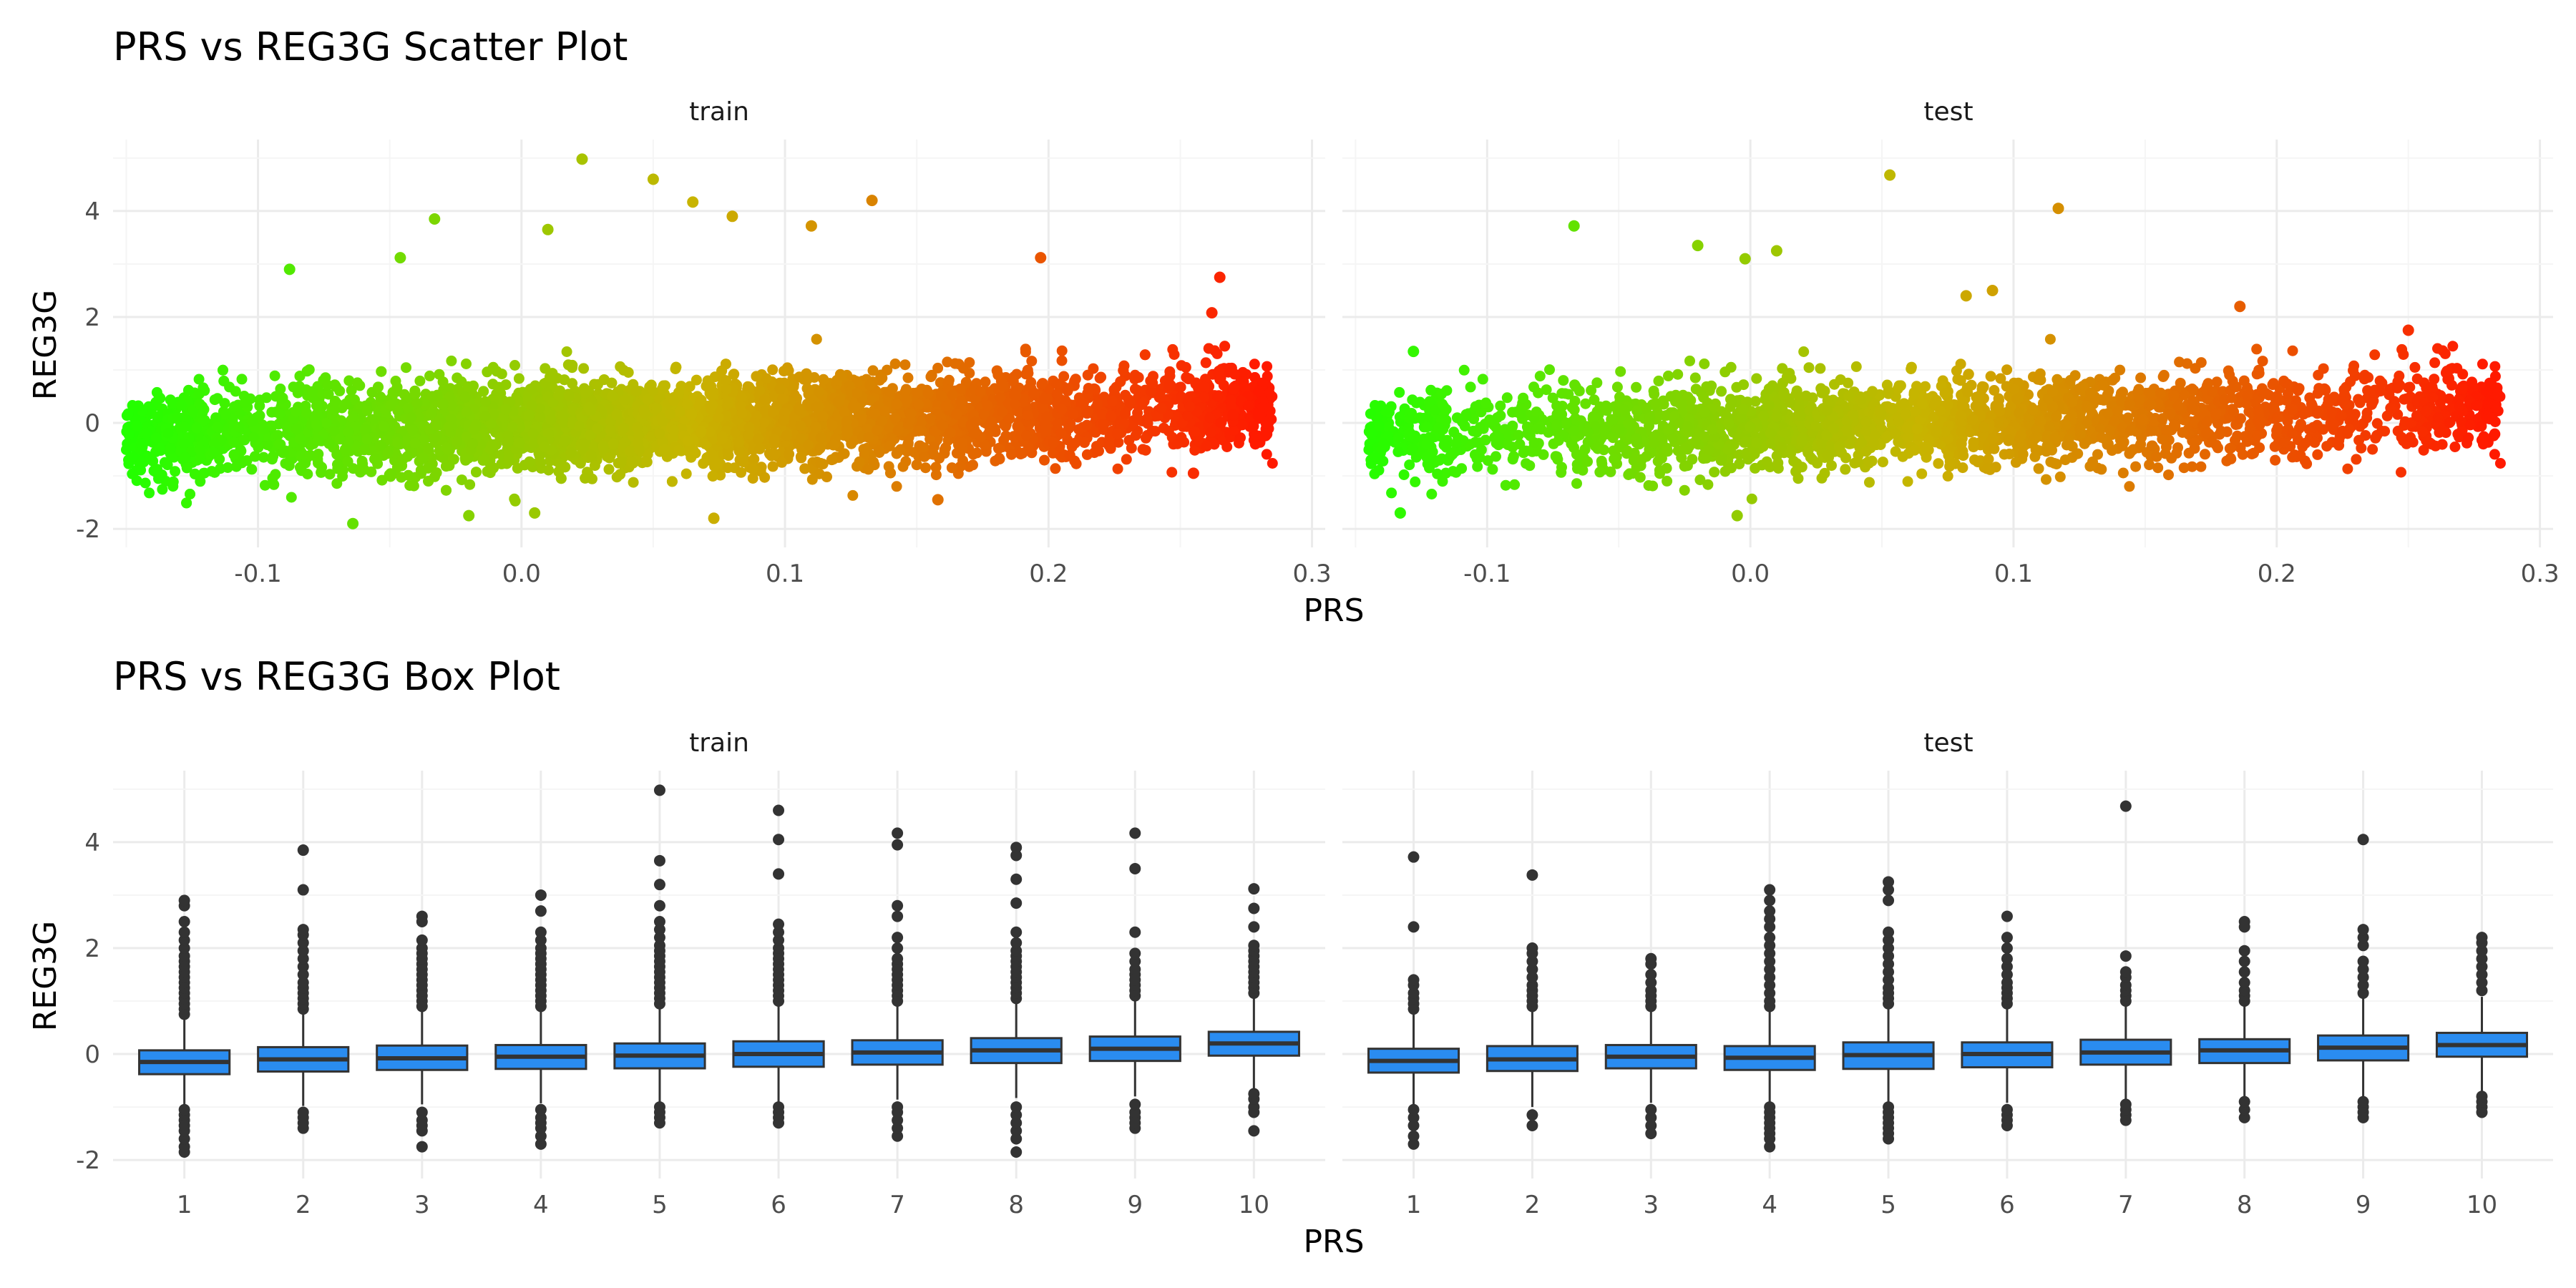  I want to click on scatter-x-tick-label: 0.1, so click(785, 574).